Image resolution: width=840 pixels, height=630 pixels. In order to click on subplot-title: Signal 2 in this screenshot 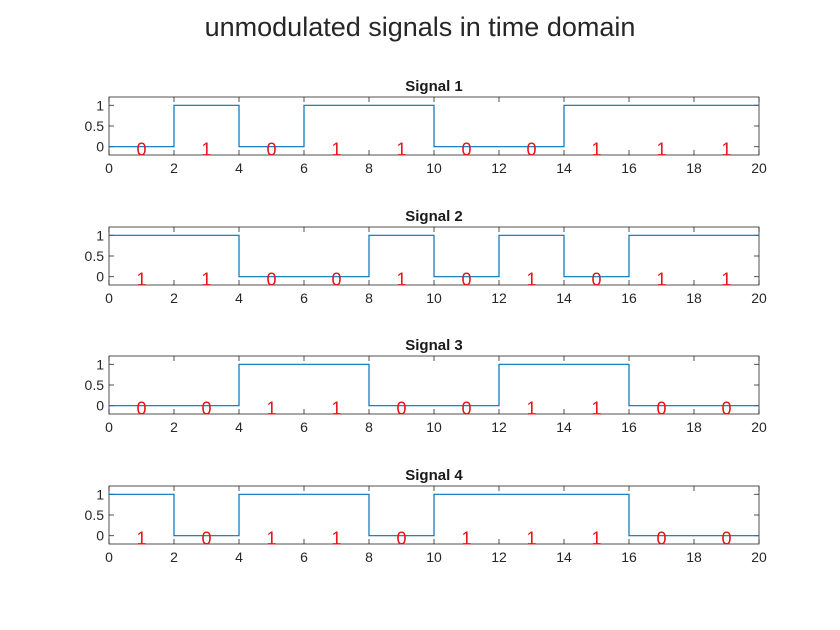, I will do `click(434, 216)`.